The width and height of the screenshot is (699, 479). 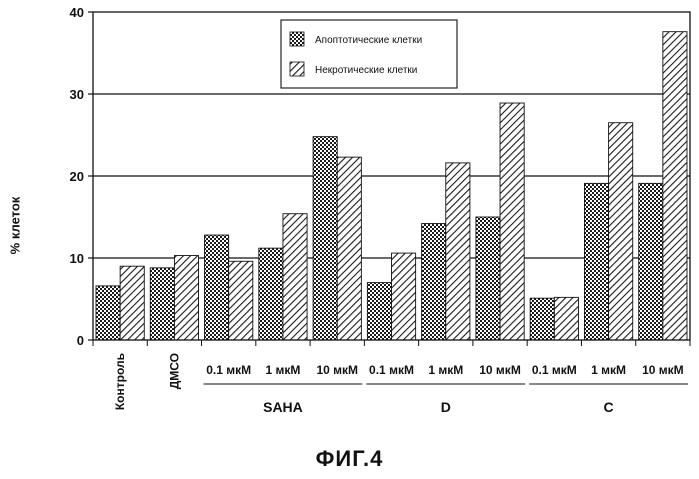 I want to click on y-axis-title: % клеток, so click(x=15, y=225).